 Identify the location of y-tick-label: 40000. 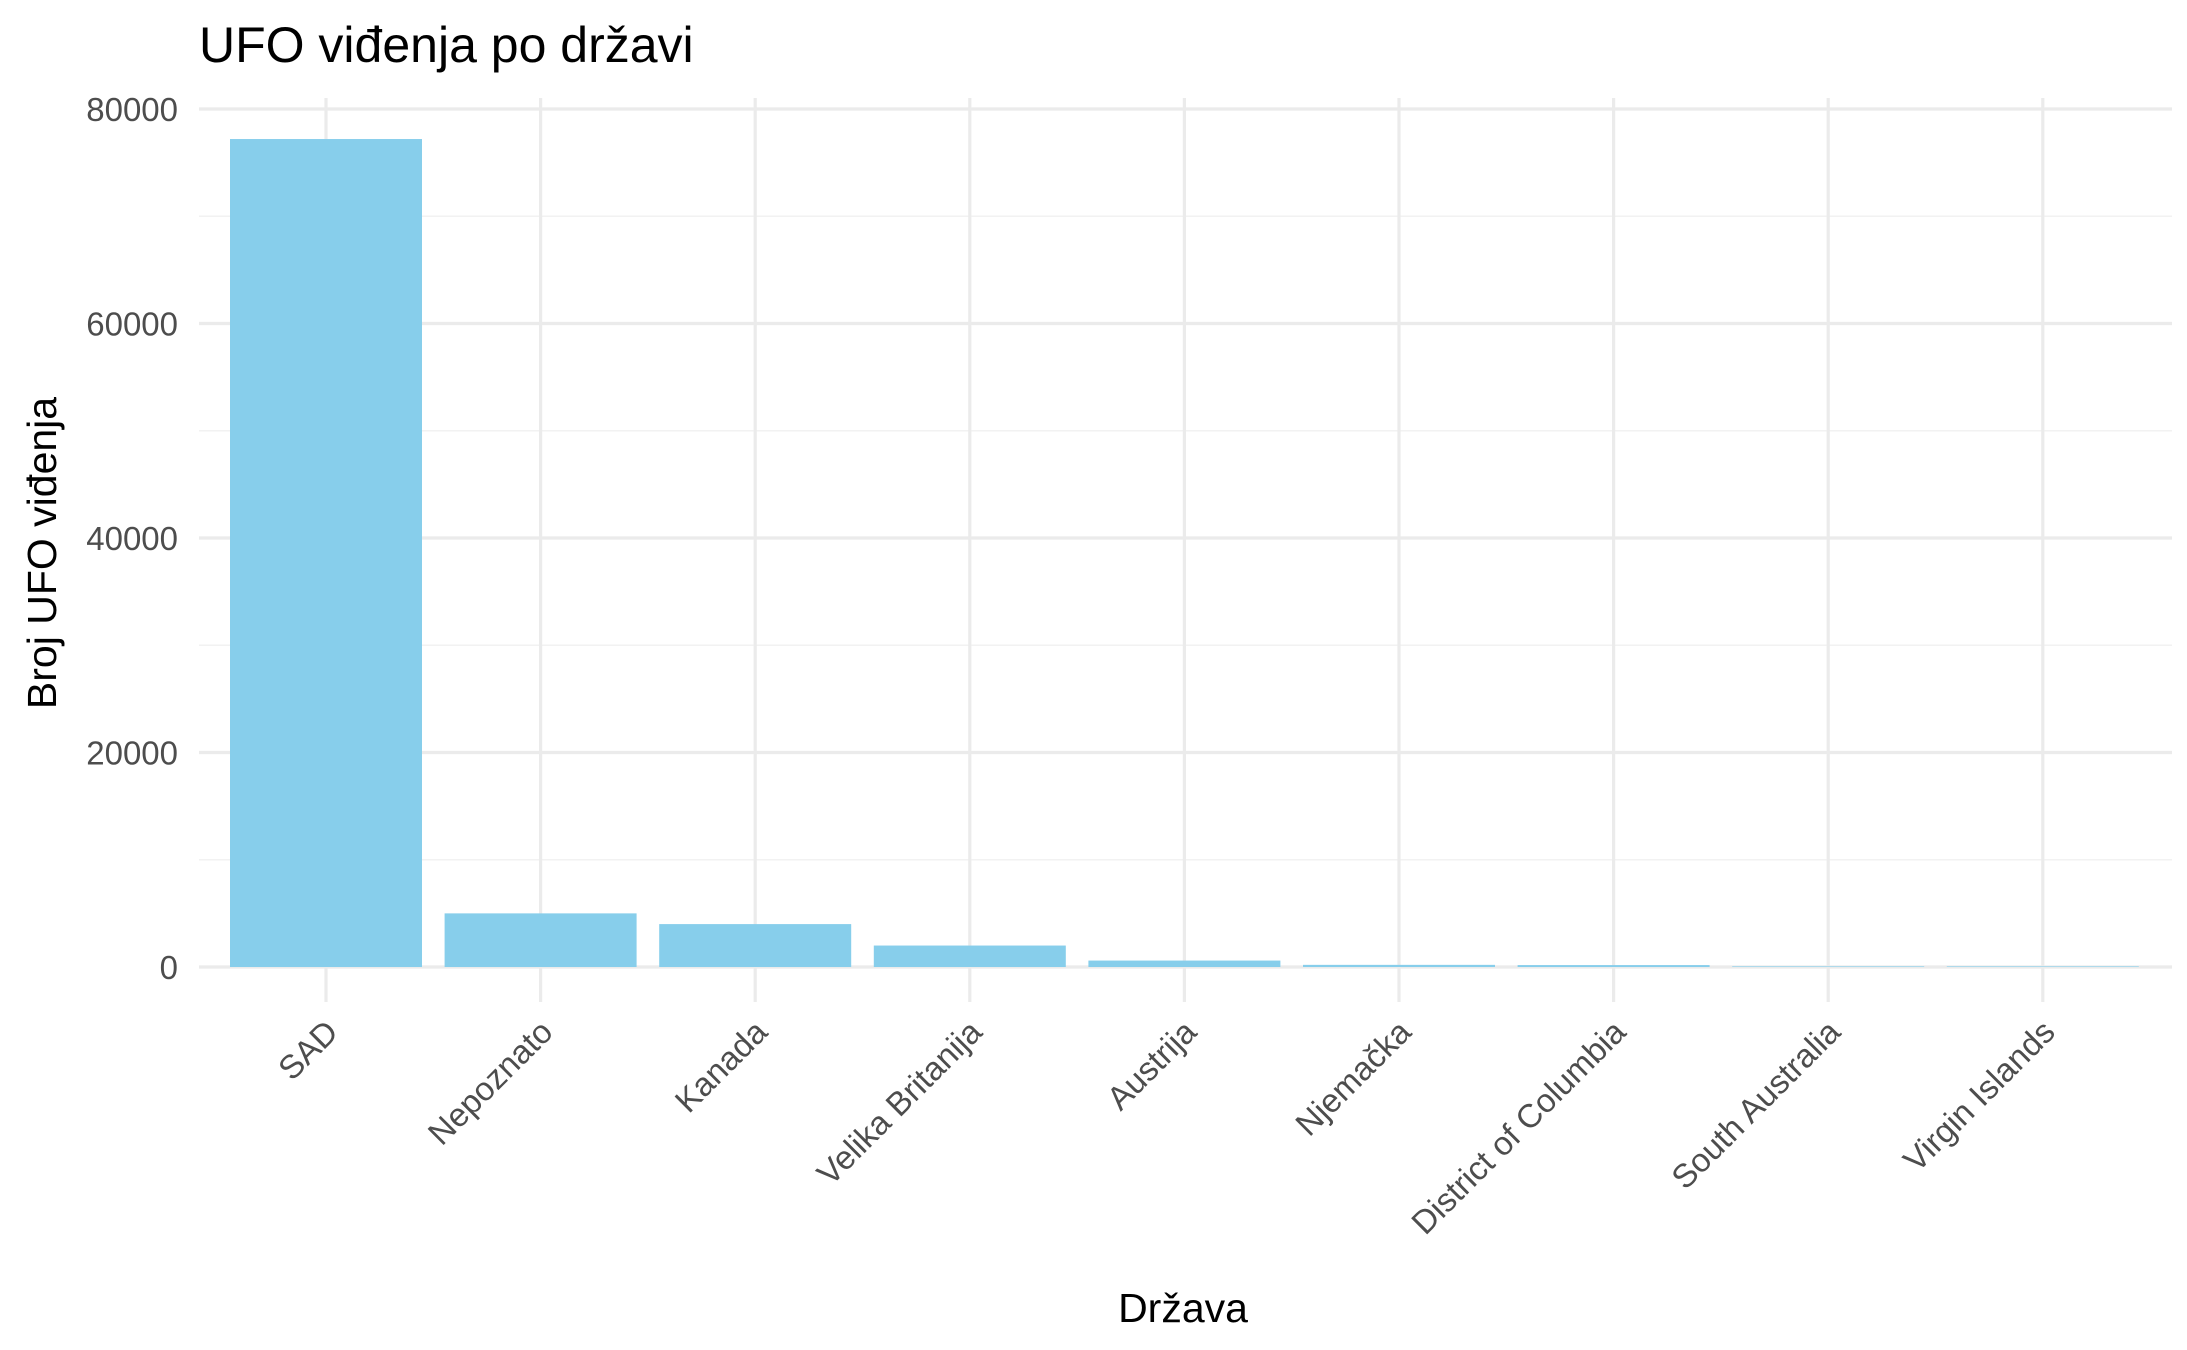
(132, 538).